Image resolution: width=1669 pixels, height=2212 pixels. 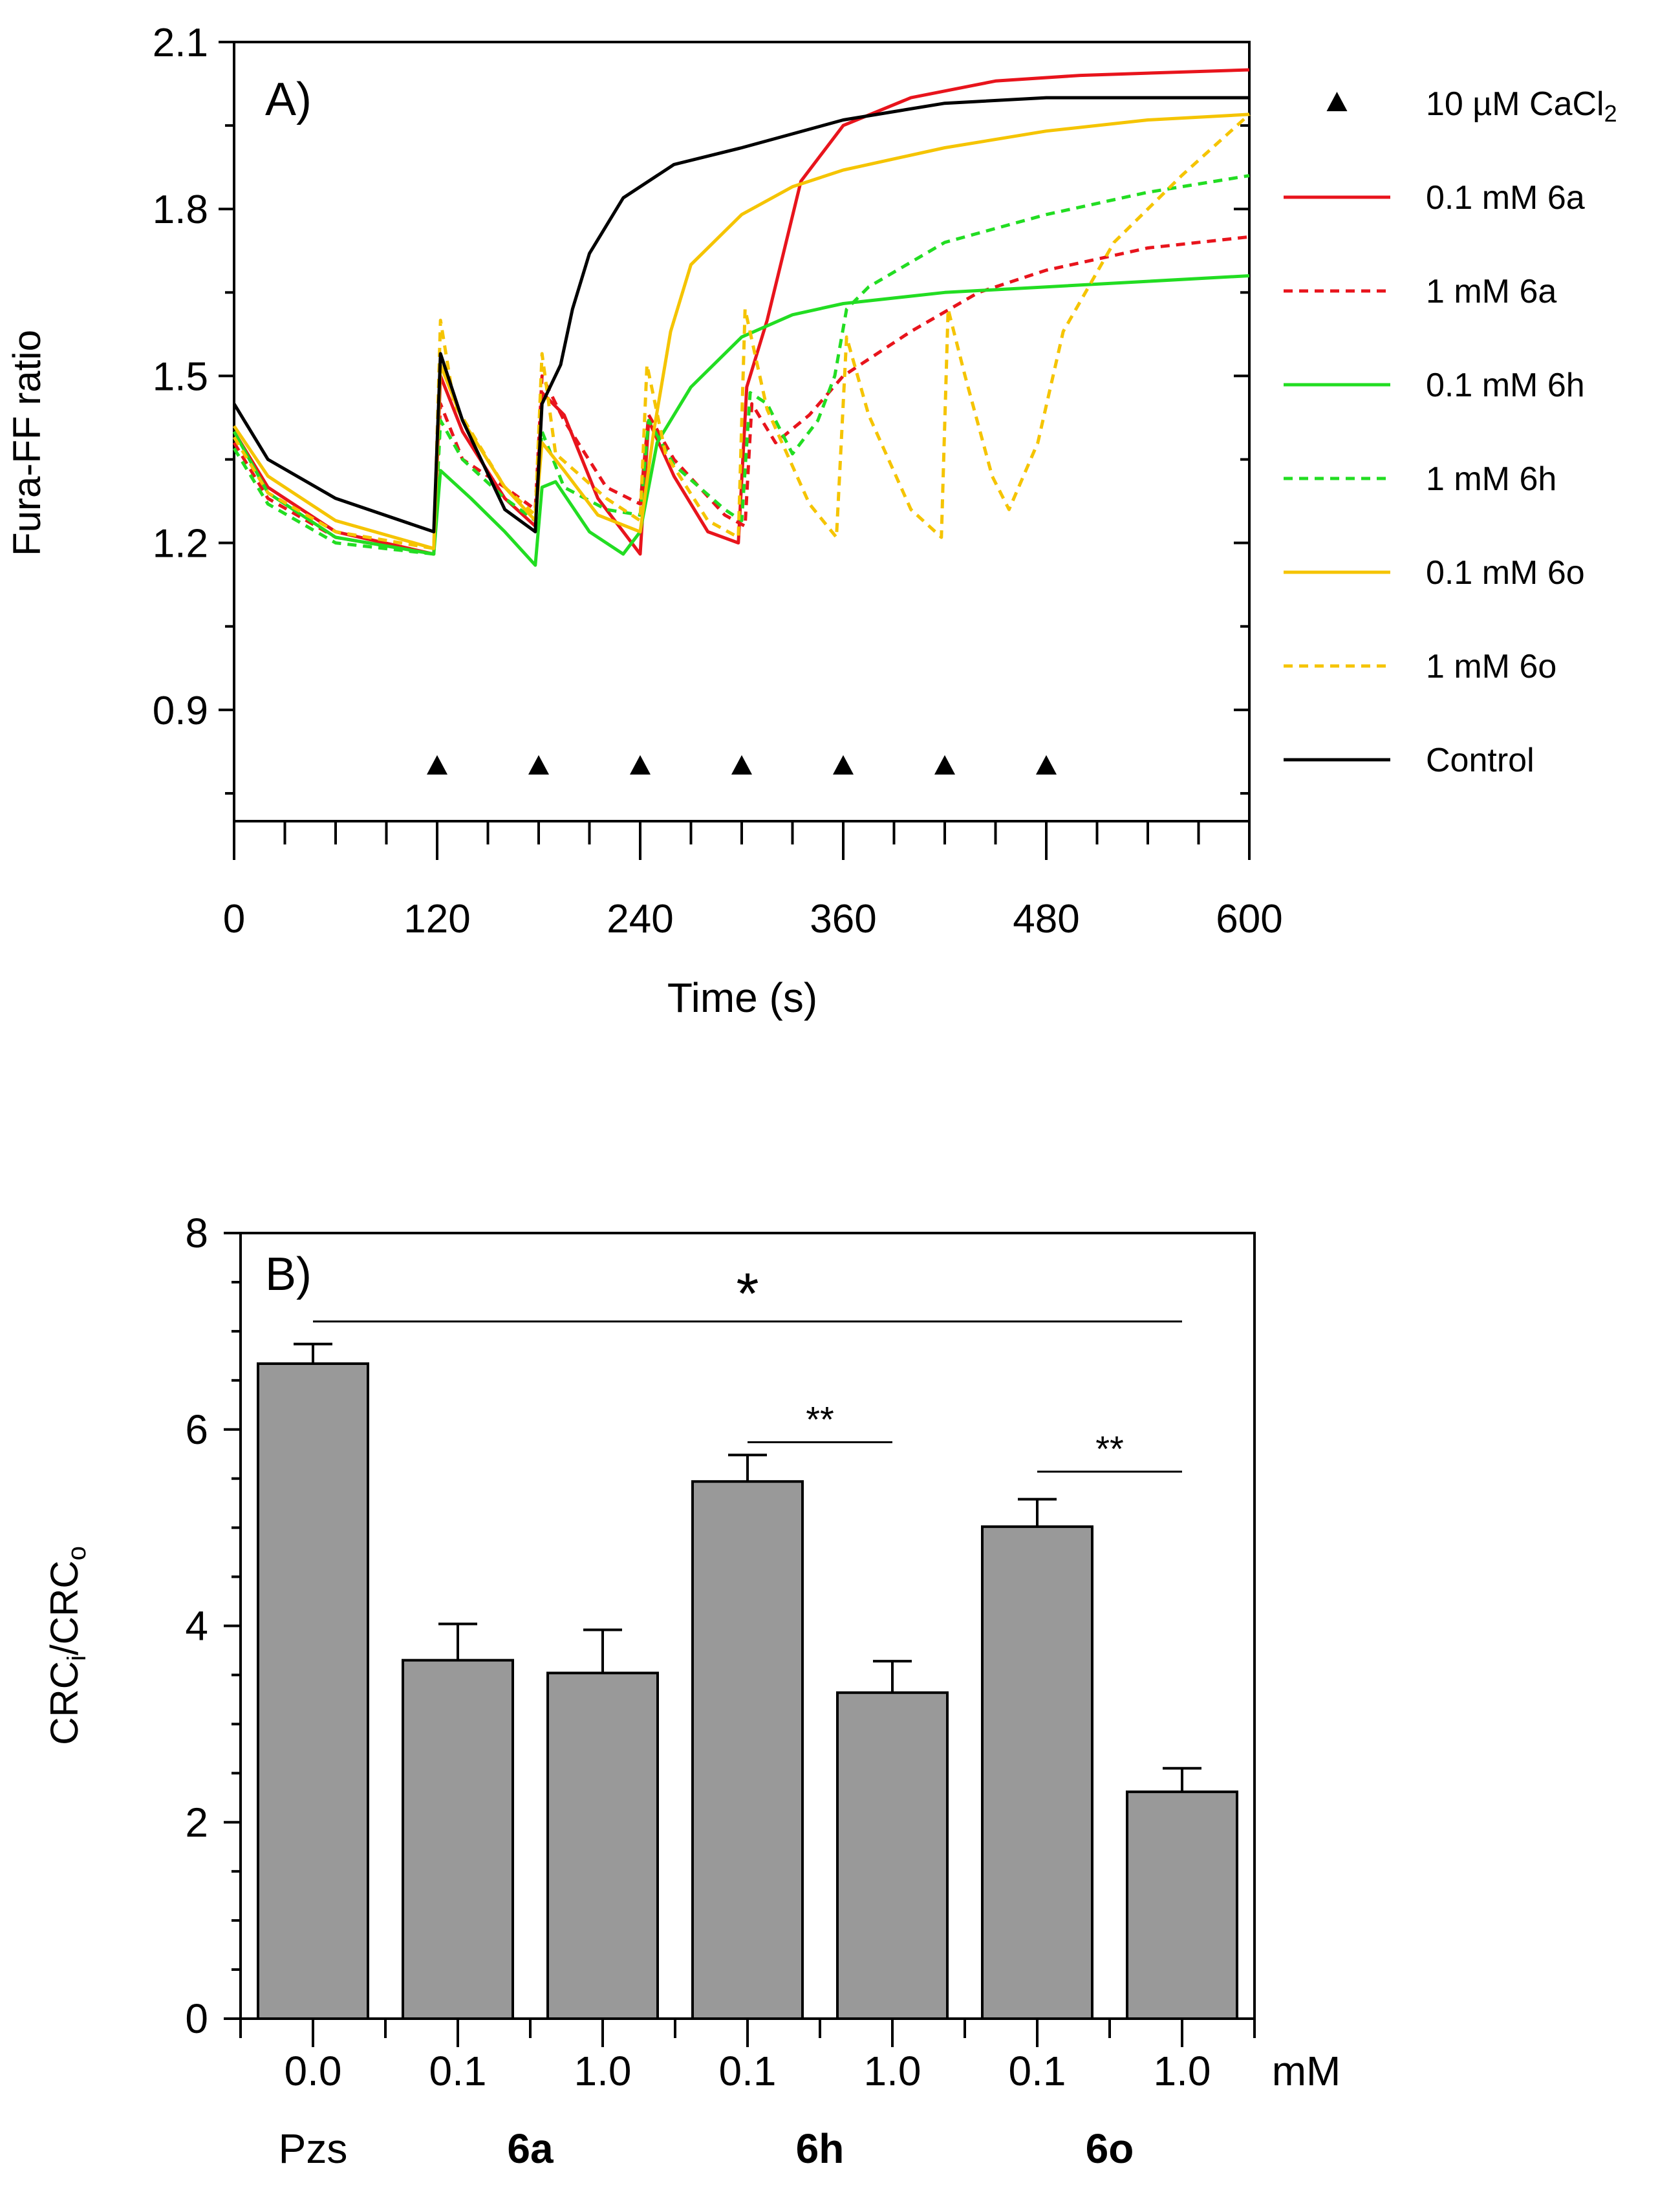 What do you see at coordinates (820, 1419) in the screenshot?
I see `significance-label-1: **` at bounding box center [820, 1419].